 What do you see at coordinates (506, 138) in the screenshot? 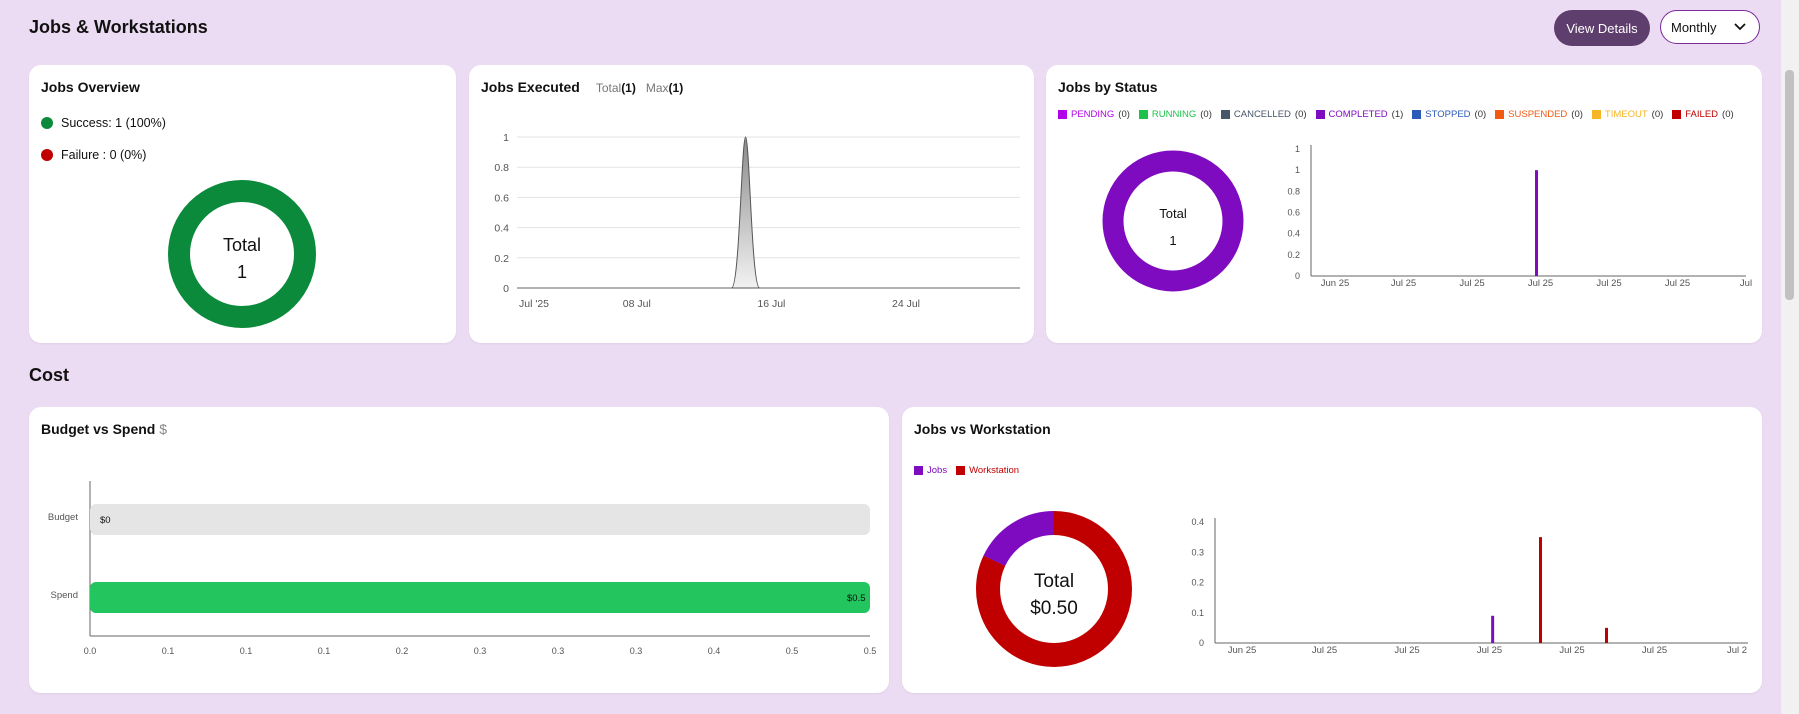
I see `y-tick-label: 1` at bounding box center [506, 138].